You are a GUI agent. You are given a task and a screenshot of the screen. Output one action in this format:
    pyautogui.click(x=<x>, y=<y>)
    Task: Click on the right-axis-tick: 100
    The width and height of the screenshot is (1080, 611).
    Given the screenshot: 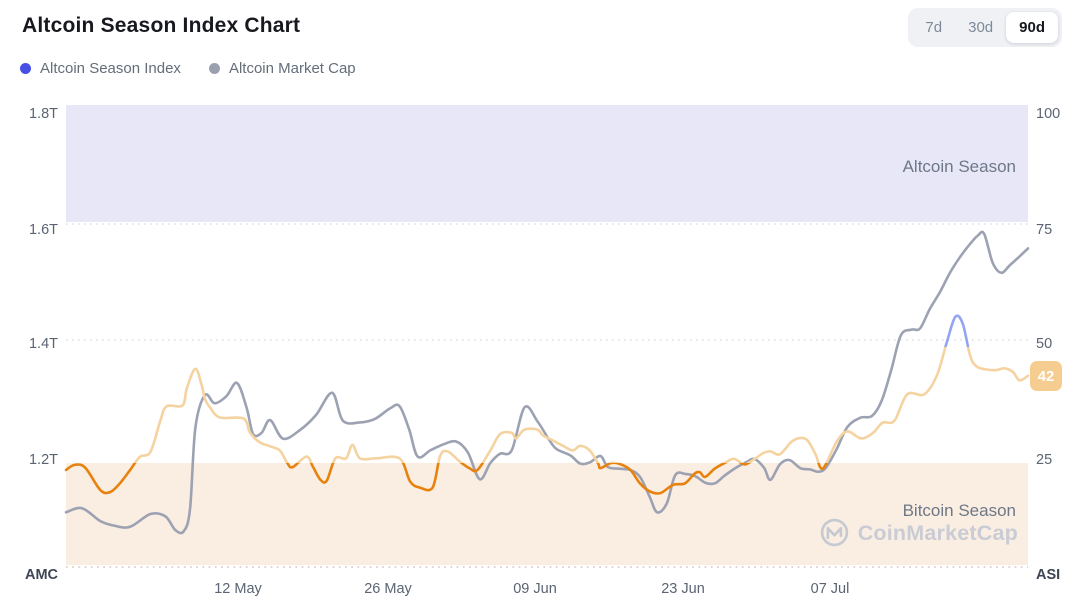 What is the action you would take?
    pyautogui.click(x=1048, y=114)
    